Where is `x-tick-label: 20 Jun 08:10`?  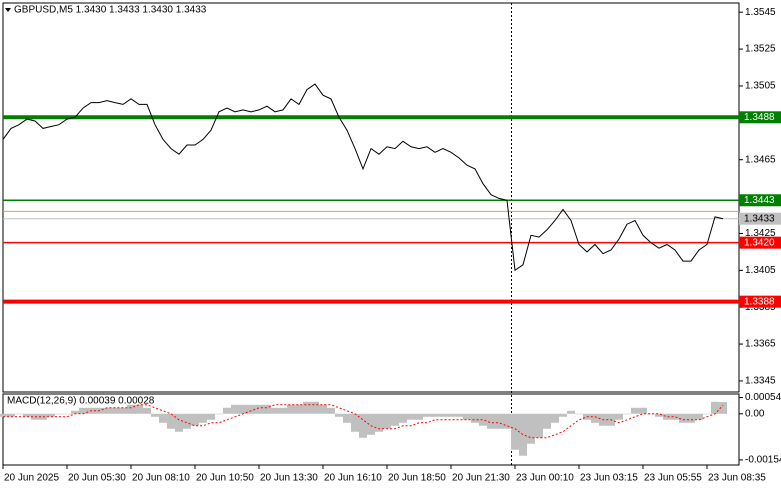
x-tick-label: 20 Jun 08:10 is located at coordinates (161, 478).